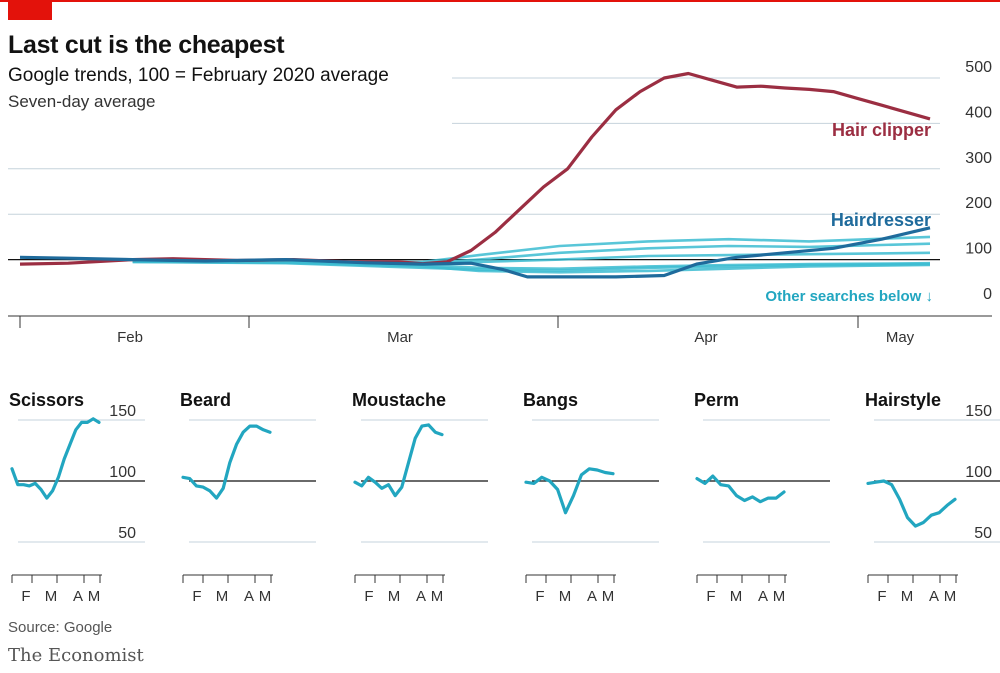 This screenshot has height=673, width=1000. What do you see at coordinates (900, 337) in the screenshot?
I see `x-tick-label: May` at bounding box center [900, 337].